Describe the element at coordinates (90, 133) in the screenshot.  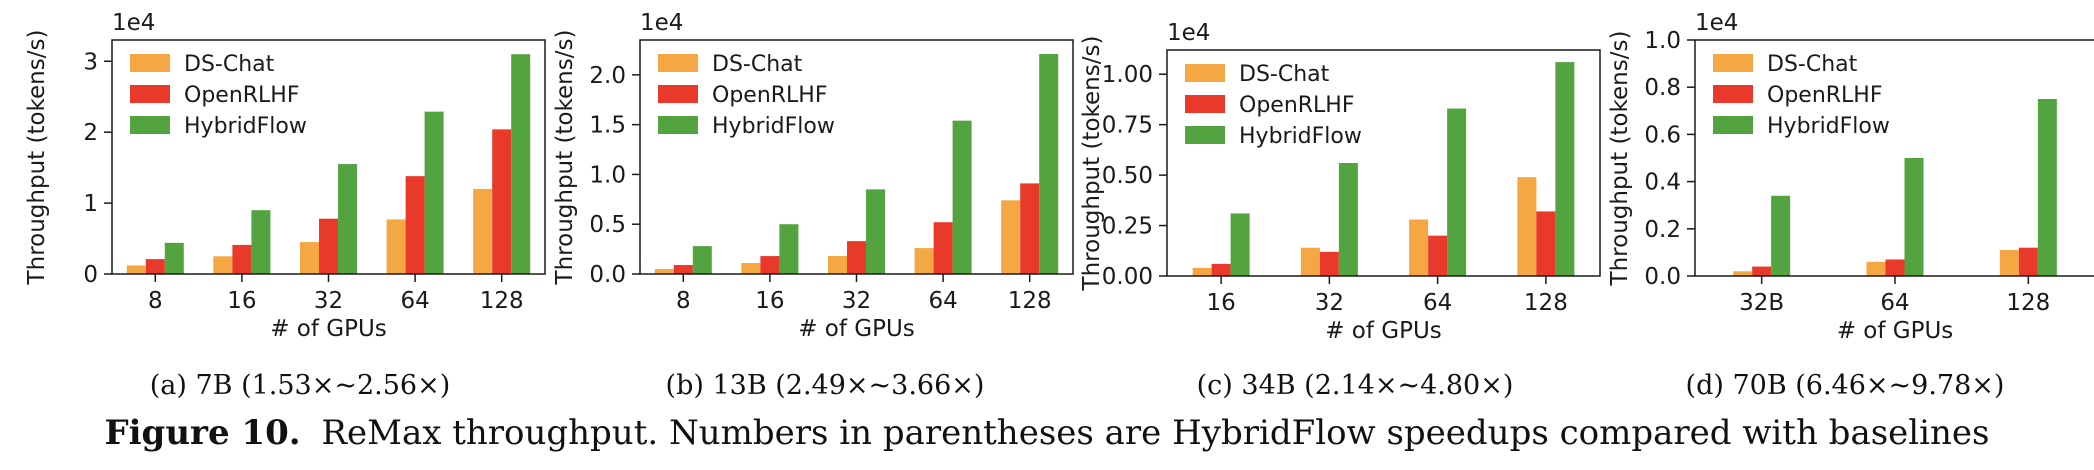
I see `panel-a-ytick-label: 2` at that location.